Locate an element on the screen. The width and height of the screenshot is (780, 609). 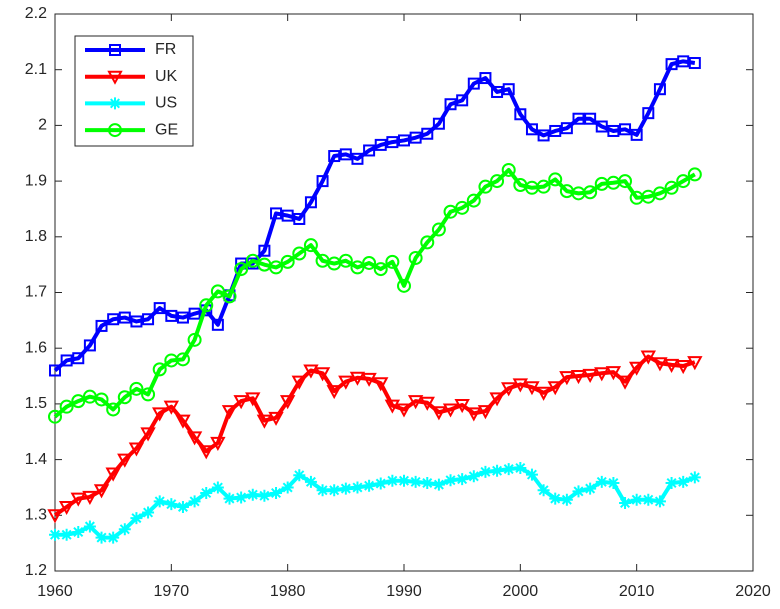
y-tick-label: 2.1 is located at coordinates (36, 69).